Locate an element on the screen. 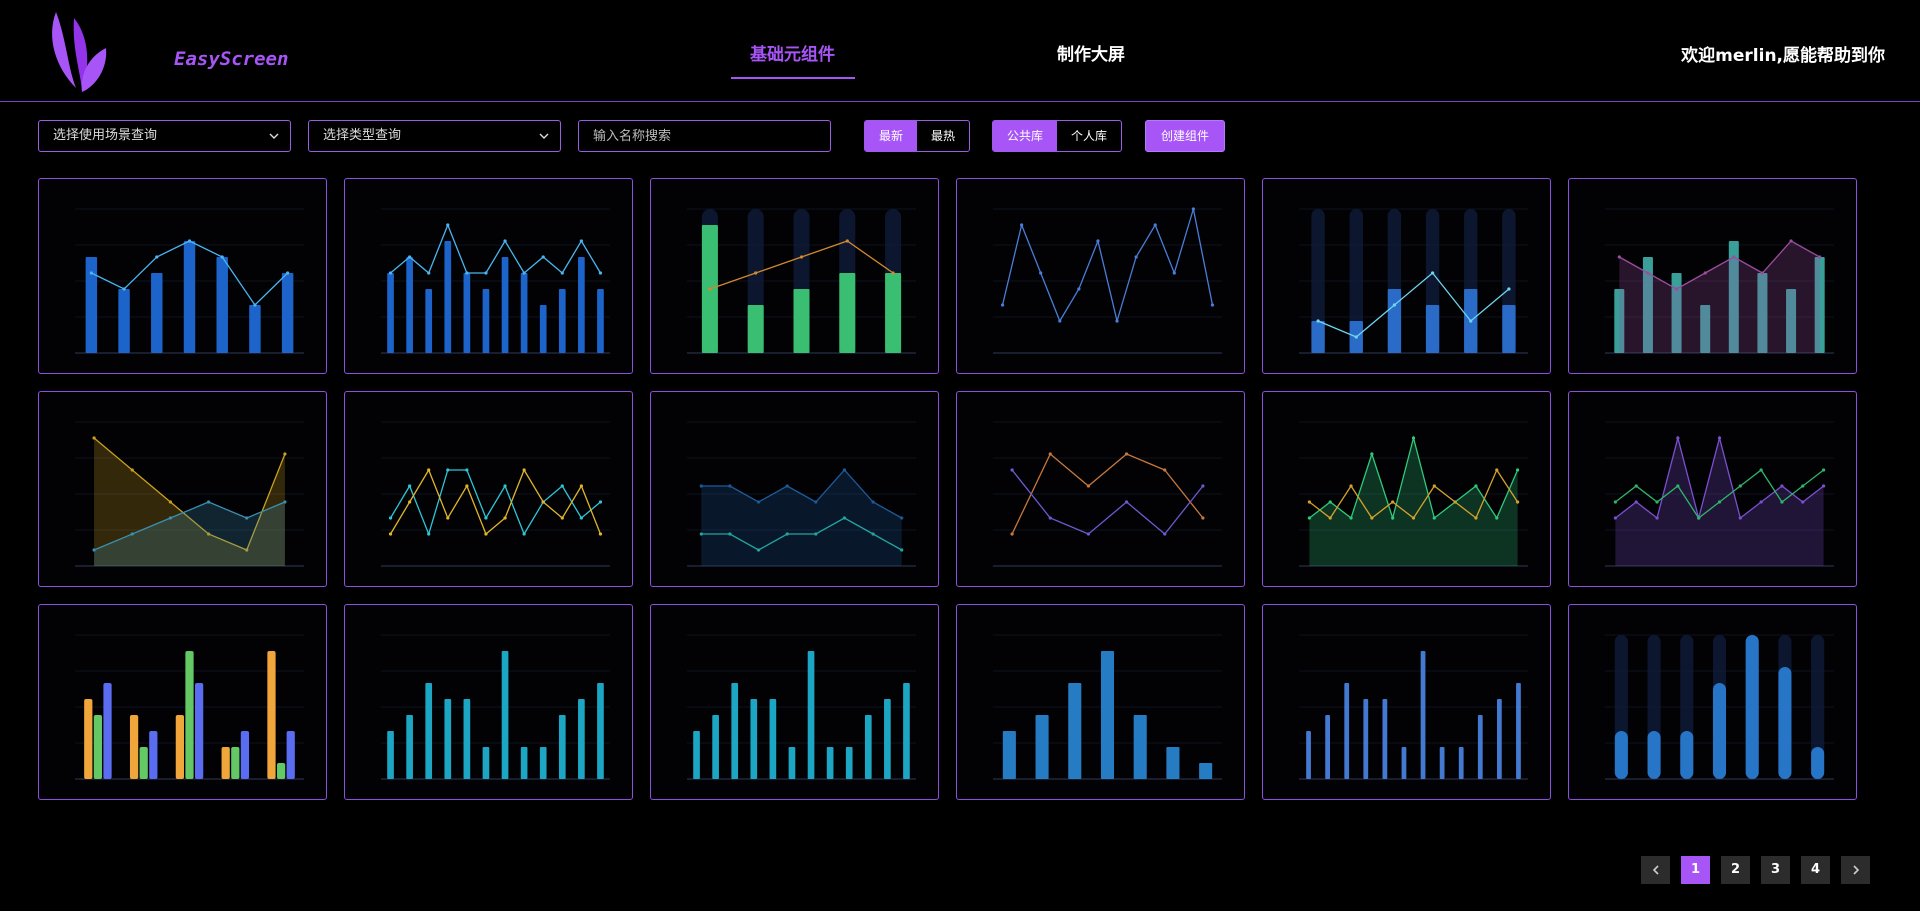 The width and height of the screenshot is (1920, 911). page-button-4: 4 is located at coordinates (1815, 870).